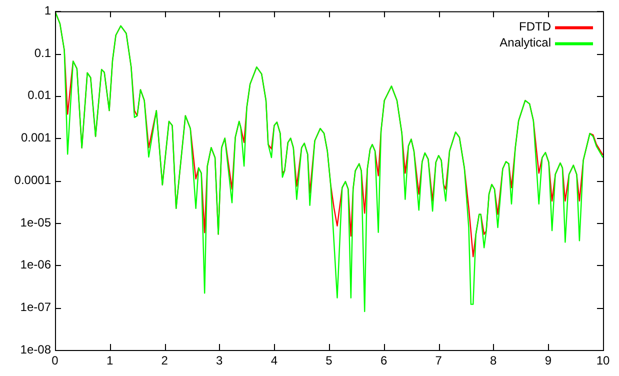 Image resolution: width=619 pixels, height=376 pixels. What do you see at coordinates (36, 137) in the screenshot?
I see `y-tick-label: 0.001` at bounding box center [36, 137].